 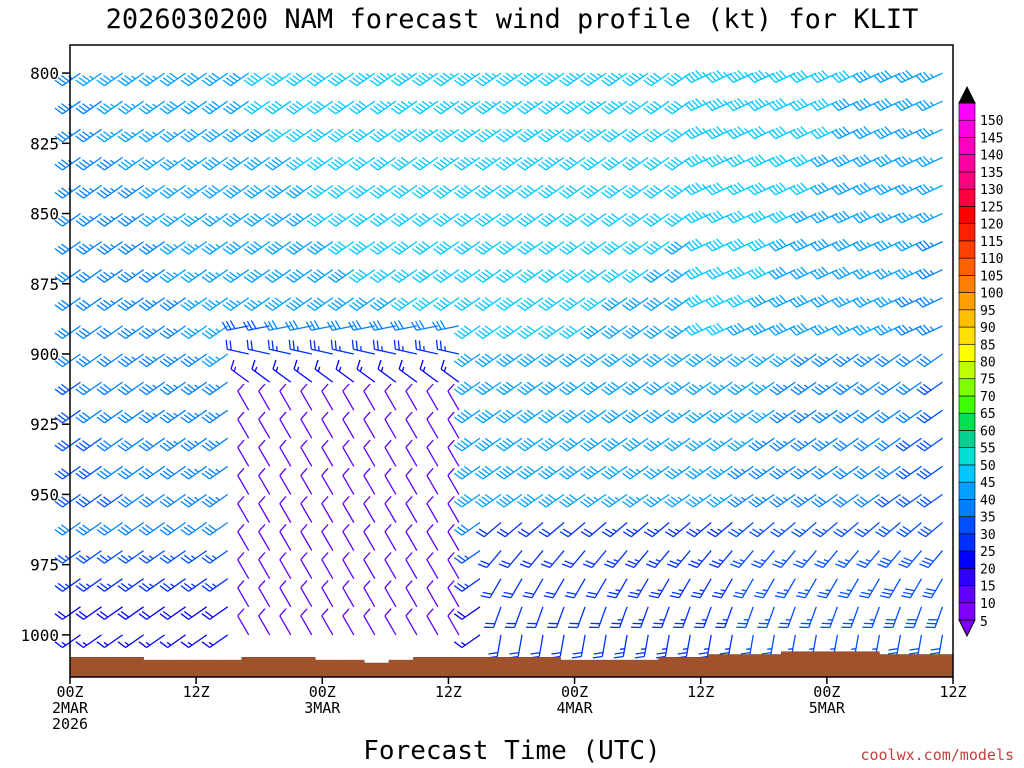 I want to click on colorbar-label: 100, so click(x=991, y=294).